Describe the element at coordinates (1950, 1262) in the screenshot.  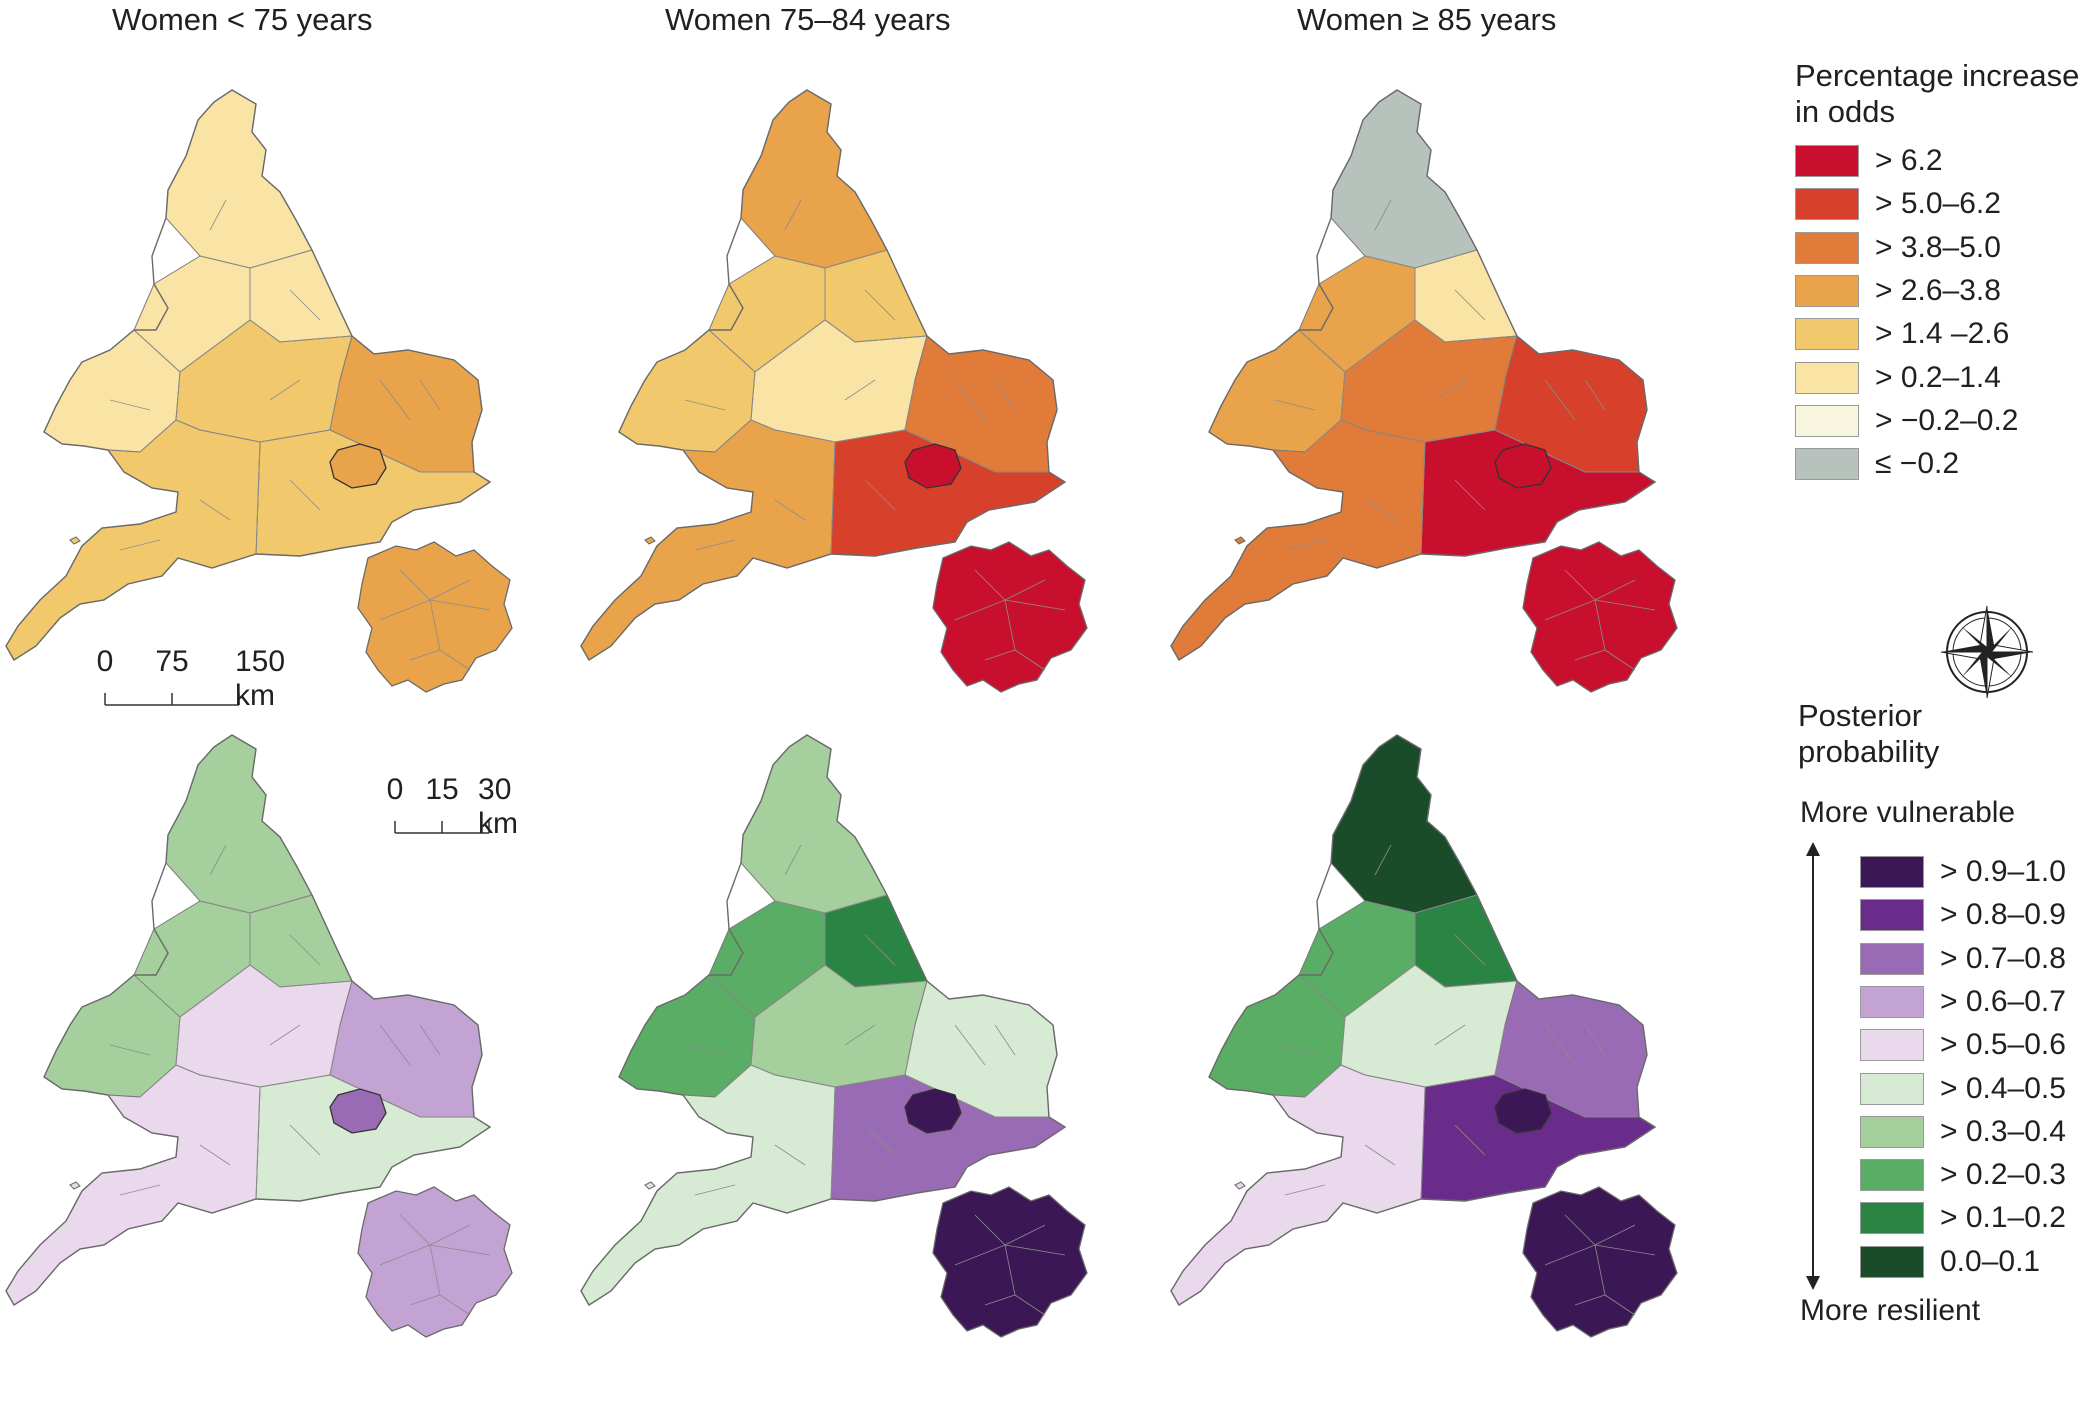
I see `legend-posterior-item: 0.0–0.1` at that location.